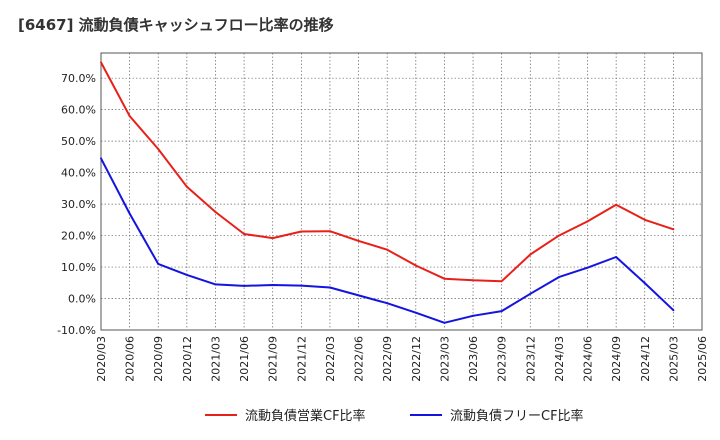 Image resolution: width=720 pixels, height=440 pixels. I want to click on legend: 流動負債営業CF比率 流動負債フリーCF比率, so click(394, 416).